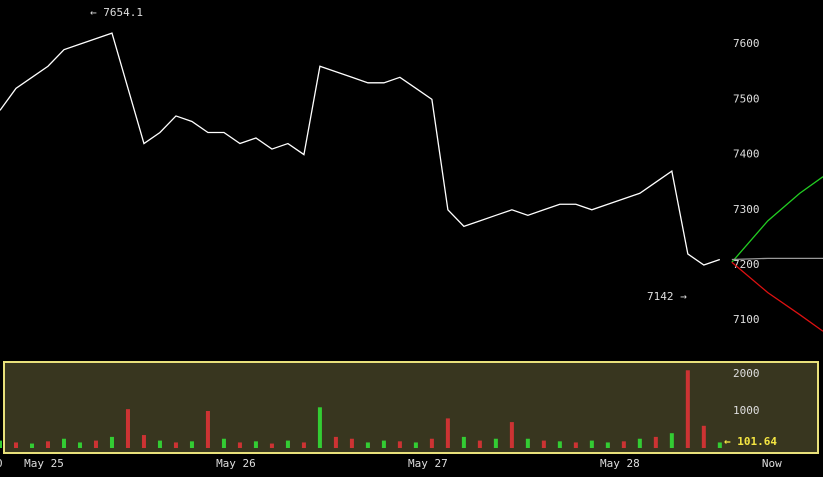  I want to click on high-label: ← 7654.1, so click(116, 12).